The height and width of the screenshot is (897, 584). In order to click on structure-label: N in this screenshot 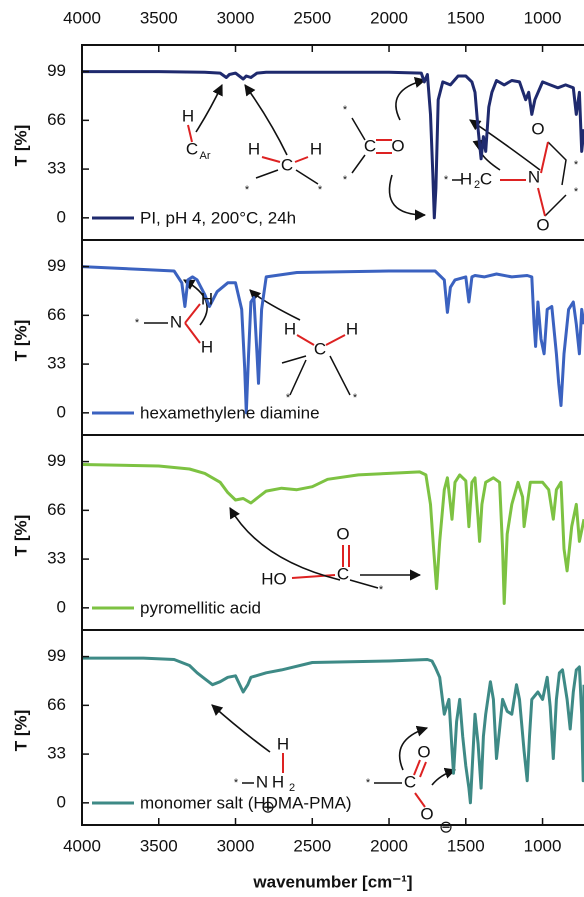, I will do `click(534, 176)`.